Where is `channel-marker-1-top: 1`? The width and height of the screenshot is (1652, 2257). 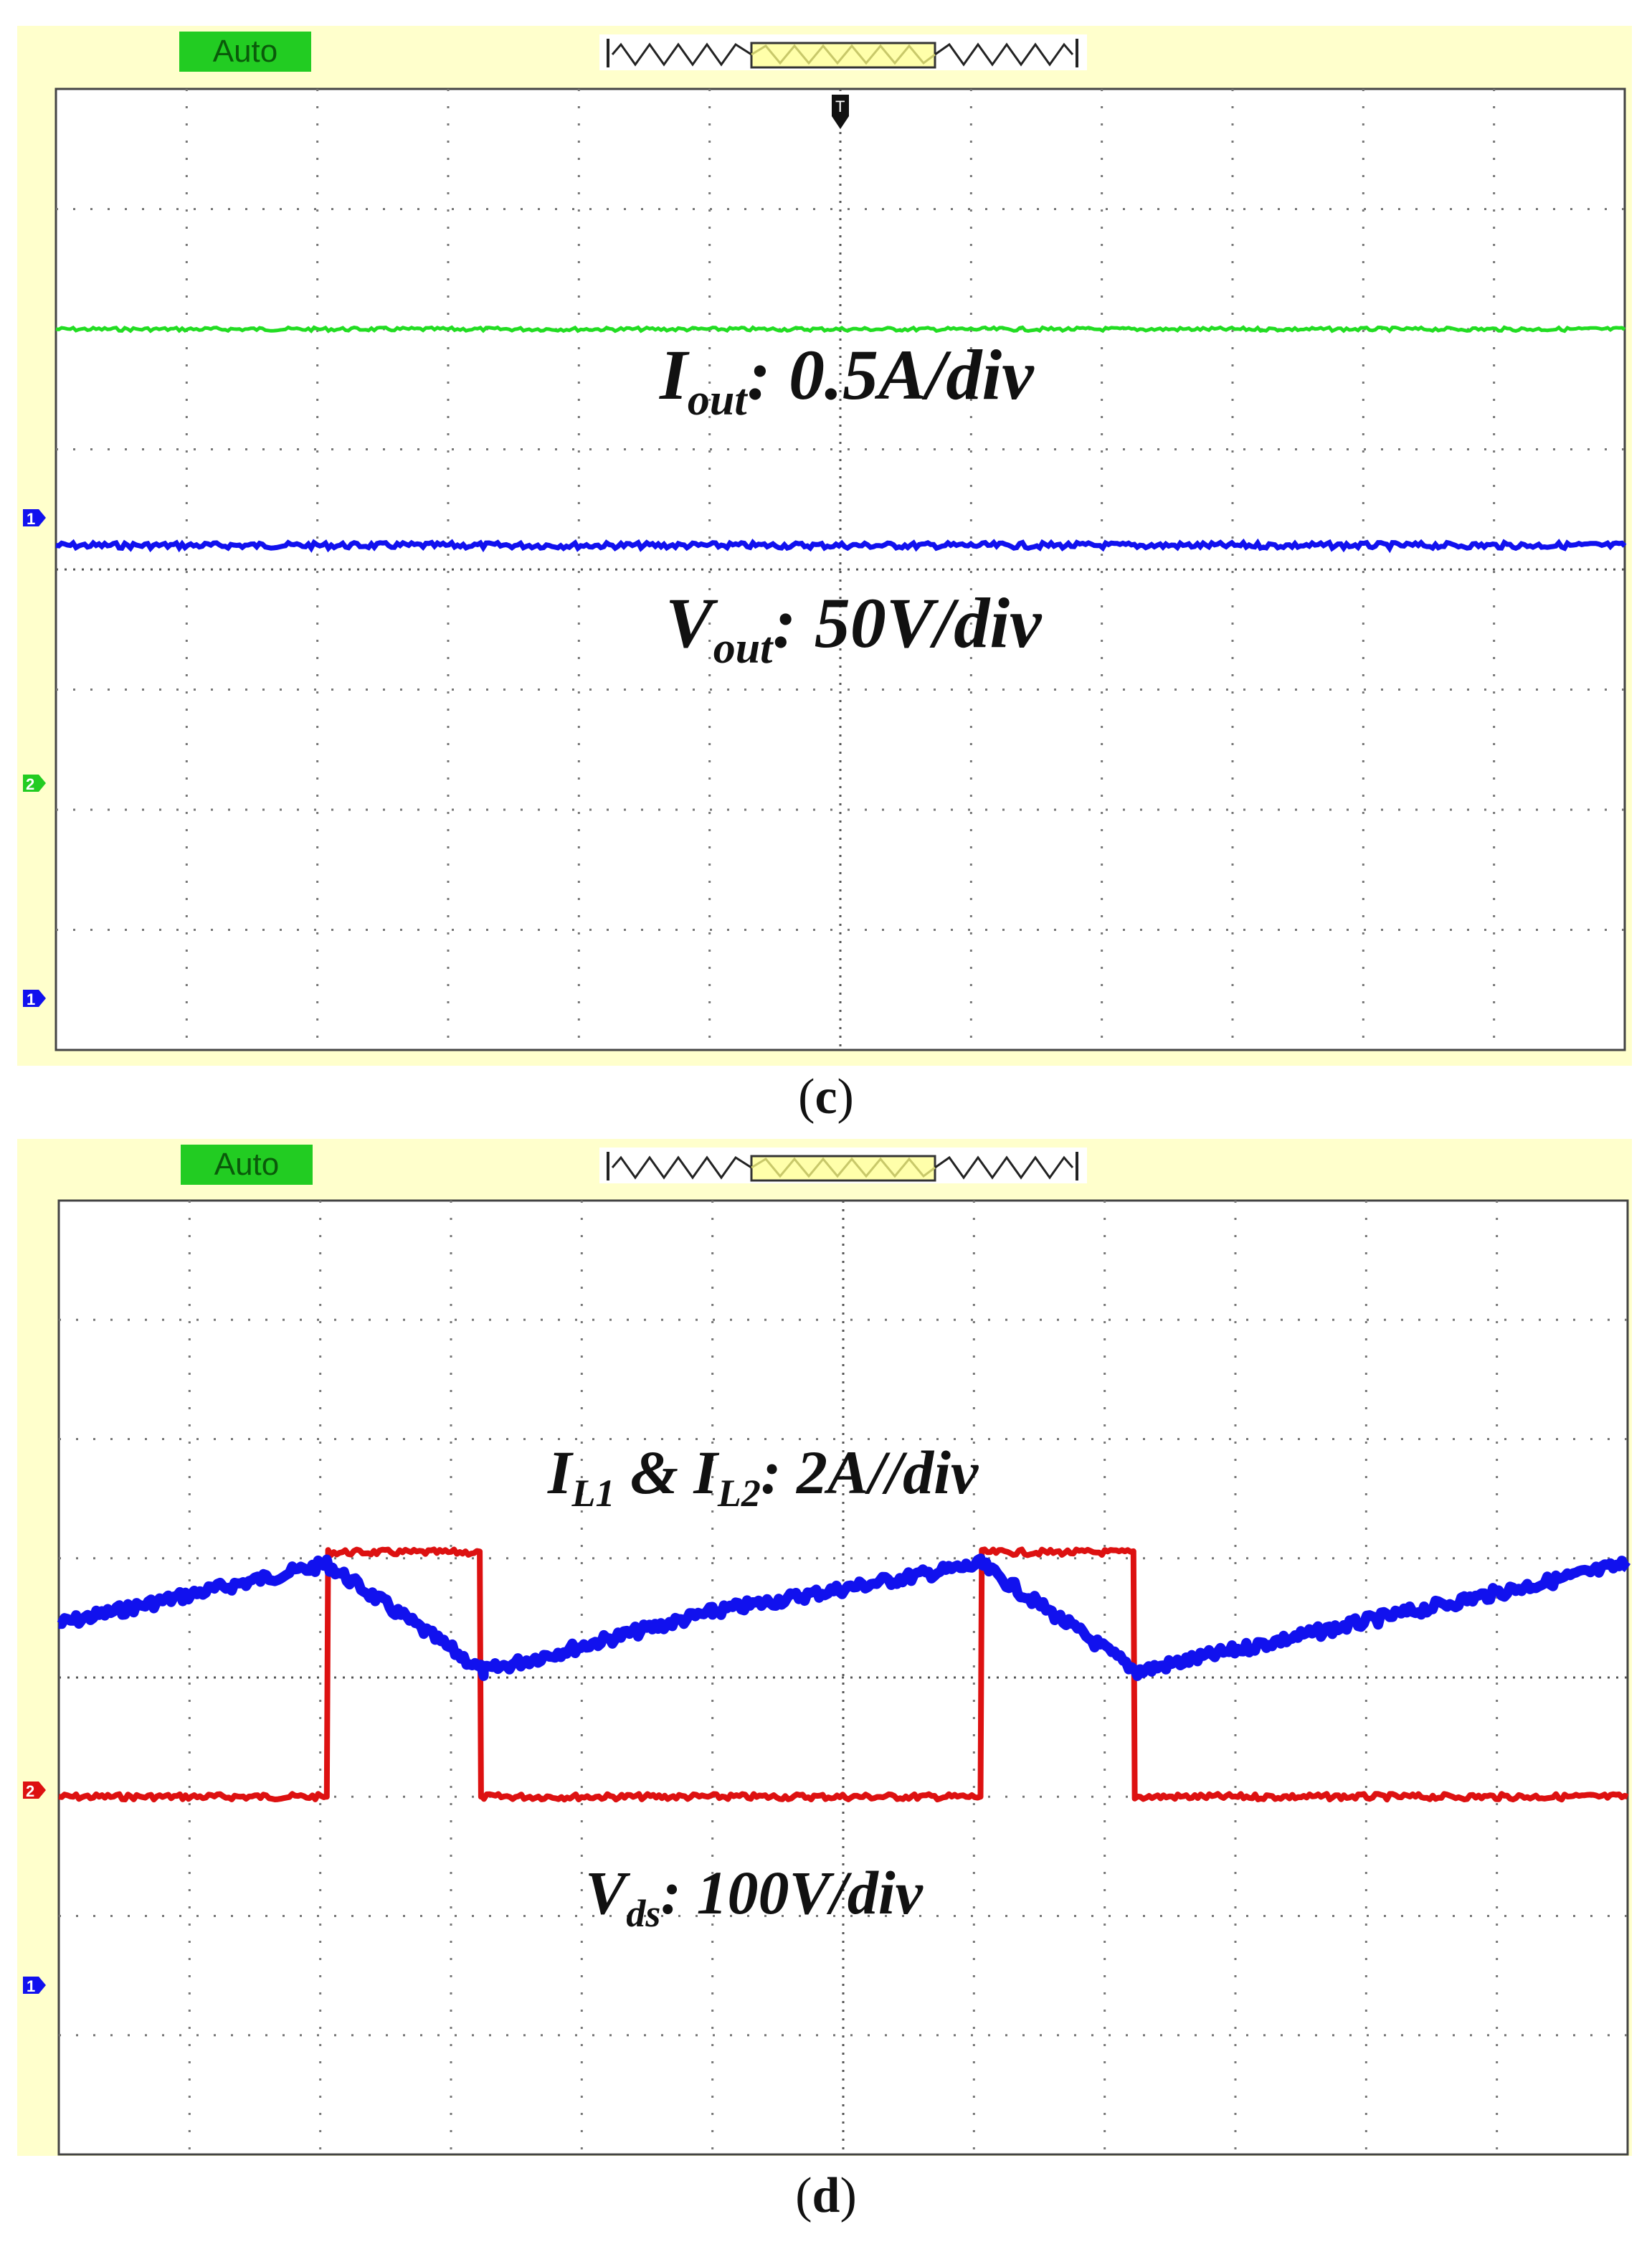 channel-marker-1-top: 1 is located at coordinates (34, 518).